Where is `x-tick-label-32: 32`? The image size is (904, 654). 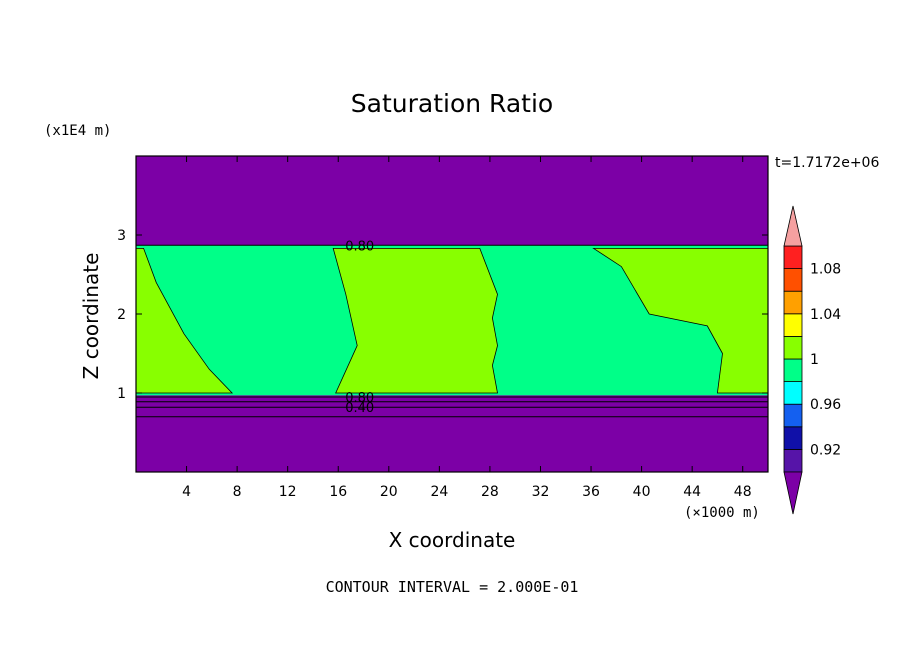 x-tick-label-32: 32 is located at coordinates (541, 492).